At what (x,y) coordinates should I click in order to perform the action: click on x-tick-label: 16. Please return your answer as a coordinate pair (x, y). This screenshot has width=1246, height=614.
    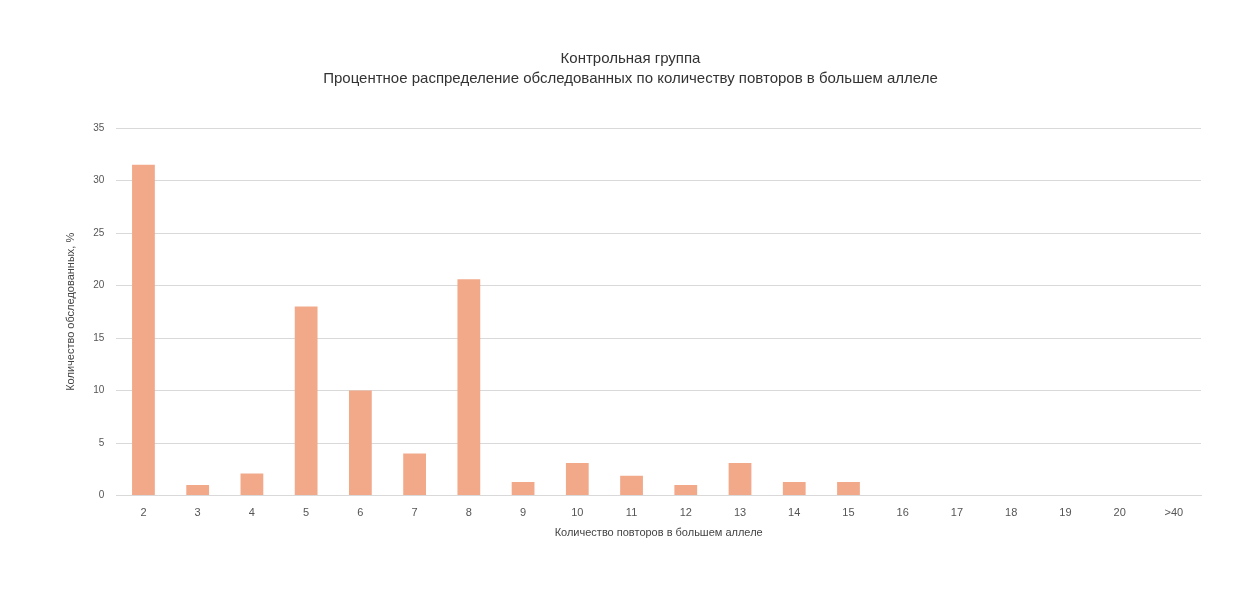
    Looking at the image, I should click on (902, 512).